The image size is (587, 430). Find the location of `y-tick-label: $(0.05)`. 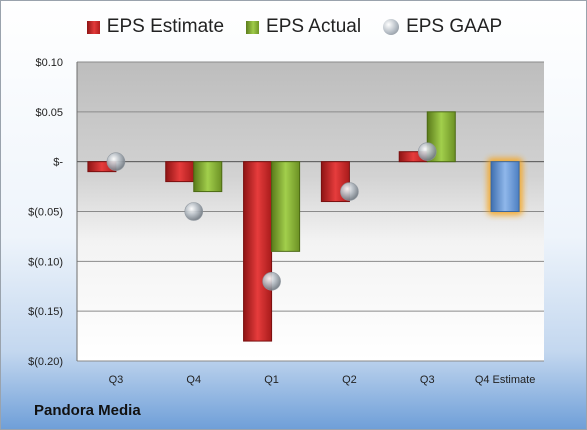

y-tick-label: $(0.05) is located at coordinates (45, 213).